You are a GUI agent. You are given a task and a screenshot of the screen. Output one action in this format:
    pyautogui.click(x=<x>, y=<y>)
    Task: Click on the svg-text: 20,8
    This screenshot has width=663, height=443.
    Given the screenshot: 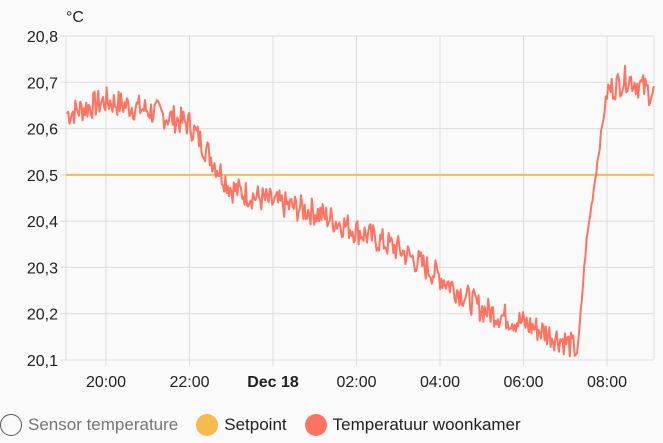 What is the action you would take?
    pyautogui.click(x=42, y=37)
    